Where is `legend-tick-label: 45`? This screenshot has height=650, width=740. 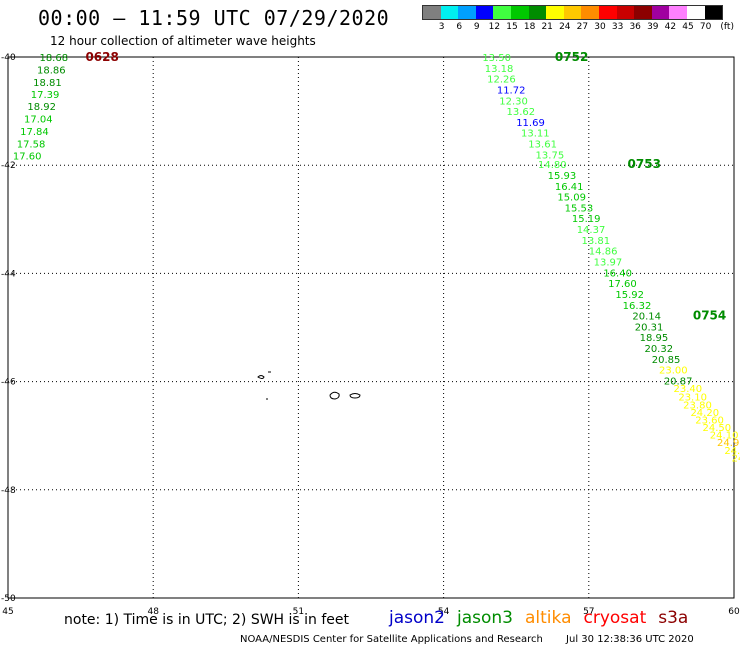 legend-tick-label: 45 is located at coordinates (688, 27).